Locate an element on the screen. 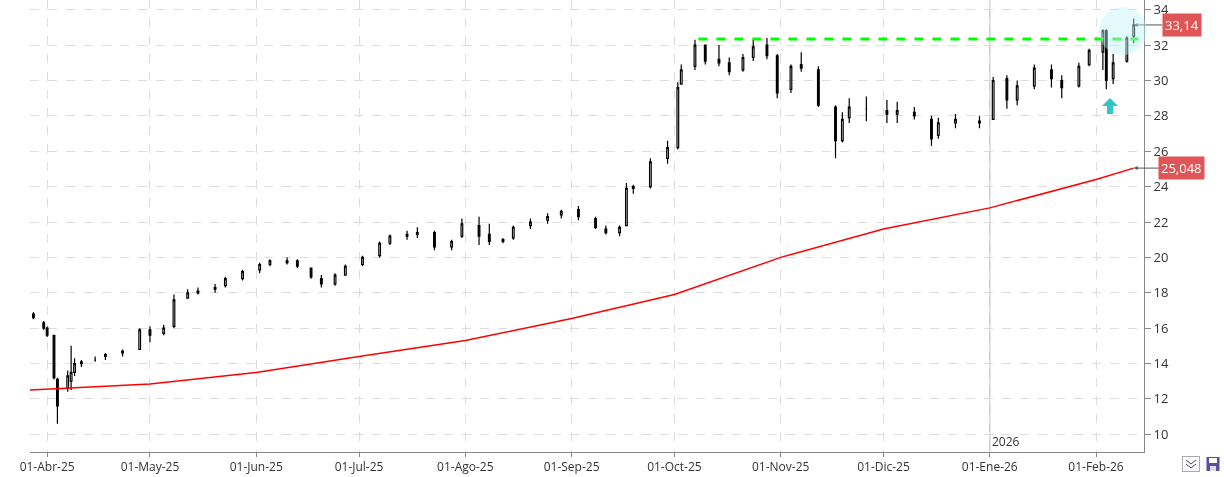  y-tick-label: 20 is located at coordinates (1161, 256).